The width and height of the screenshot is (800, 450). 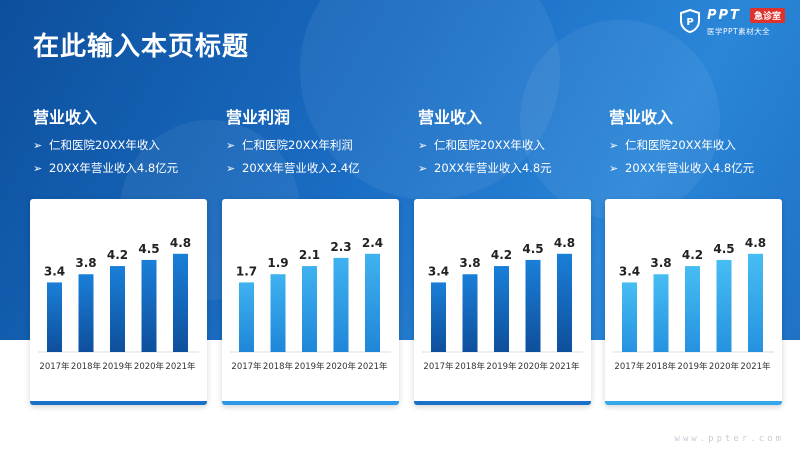 What do you see at coordinates (141, 47) in the screenshot?
I see `page-title: 在此输入本页标题` at bounding box center [141, 47].